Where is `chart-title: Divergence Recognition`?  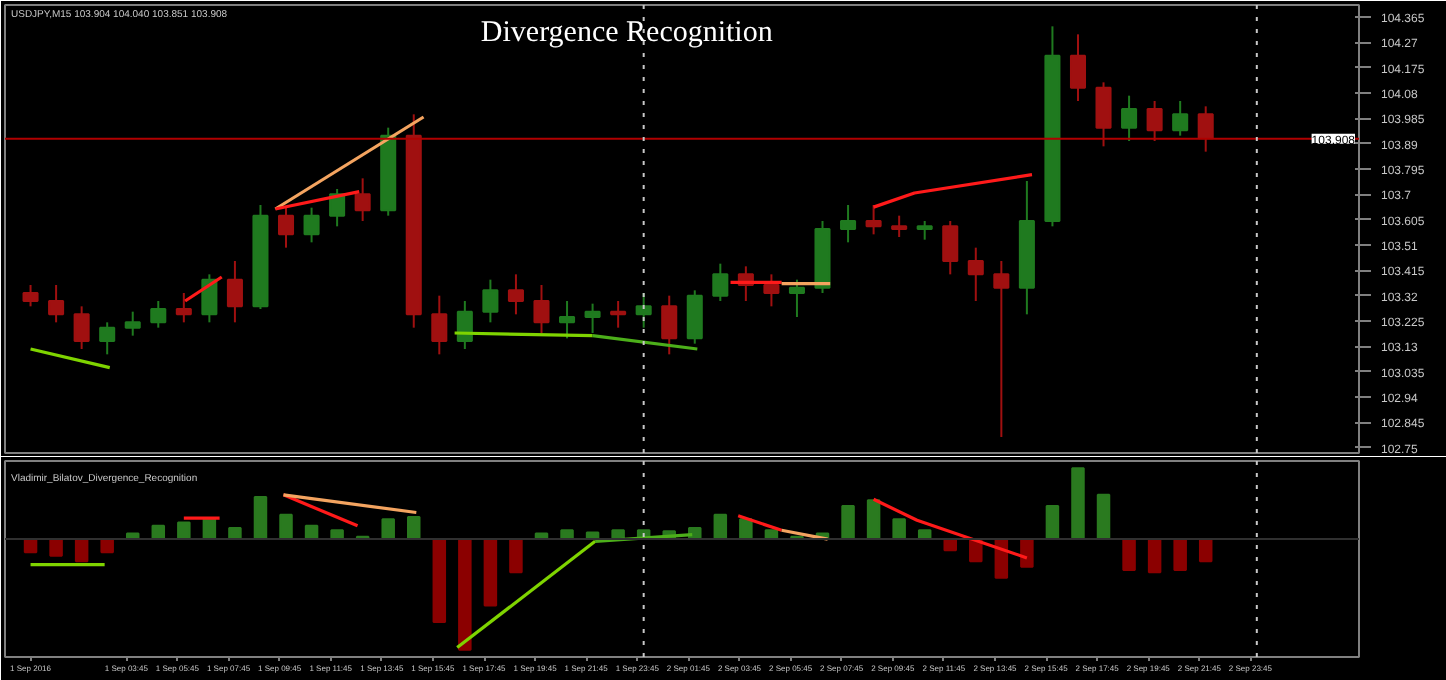
chart-title: Divergence Recognition is located at coordinates (627, 33).